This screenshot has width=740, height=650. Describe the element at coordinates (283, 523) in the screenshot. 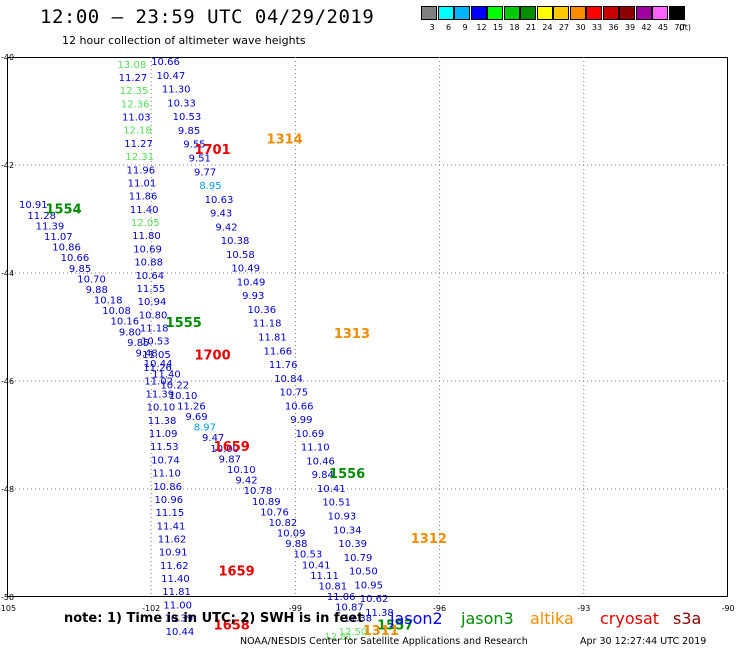

I see `wave-height-value: 10.82` at that location.